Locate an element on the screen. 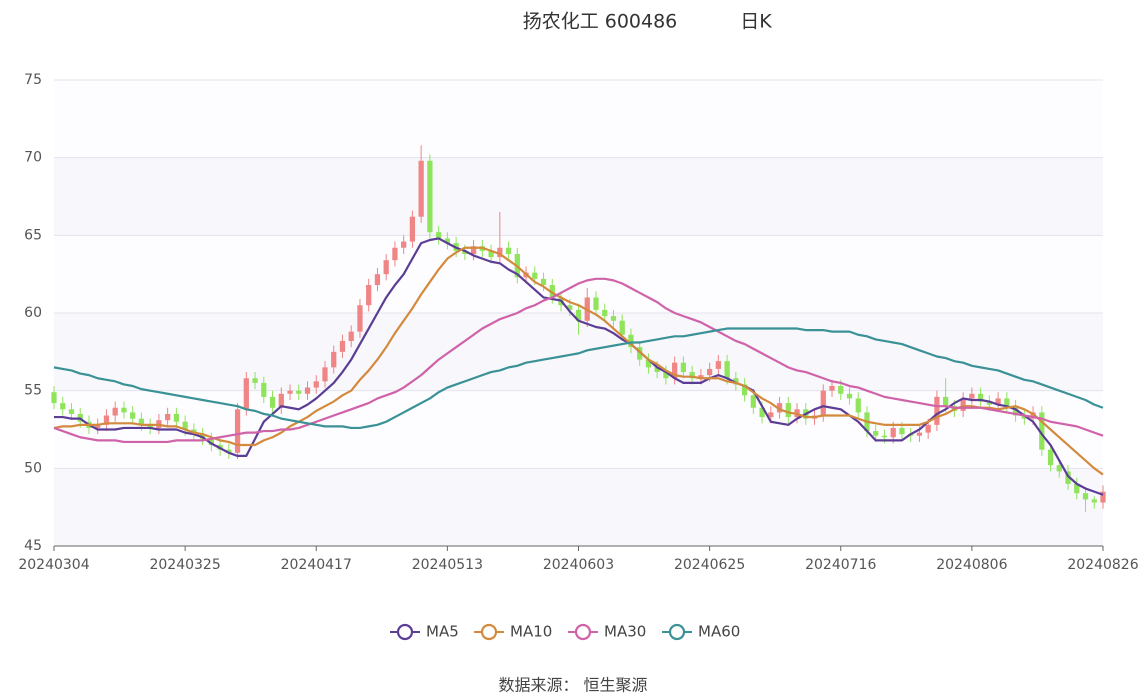 This screenshot has height=699, width=1147. x-tick-label: 20240304 is located at coordinates (53, 565).